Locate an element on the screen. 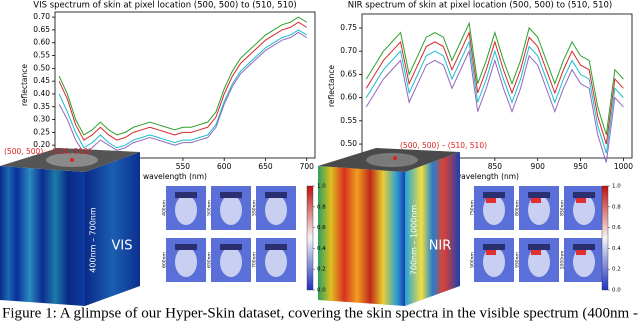 This screenshot has width=640, height=323. pixel-label: (500, 500) – (510, 510) is located at coordinates (443, 145).